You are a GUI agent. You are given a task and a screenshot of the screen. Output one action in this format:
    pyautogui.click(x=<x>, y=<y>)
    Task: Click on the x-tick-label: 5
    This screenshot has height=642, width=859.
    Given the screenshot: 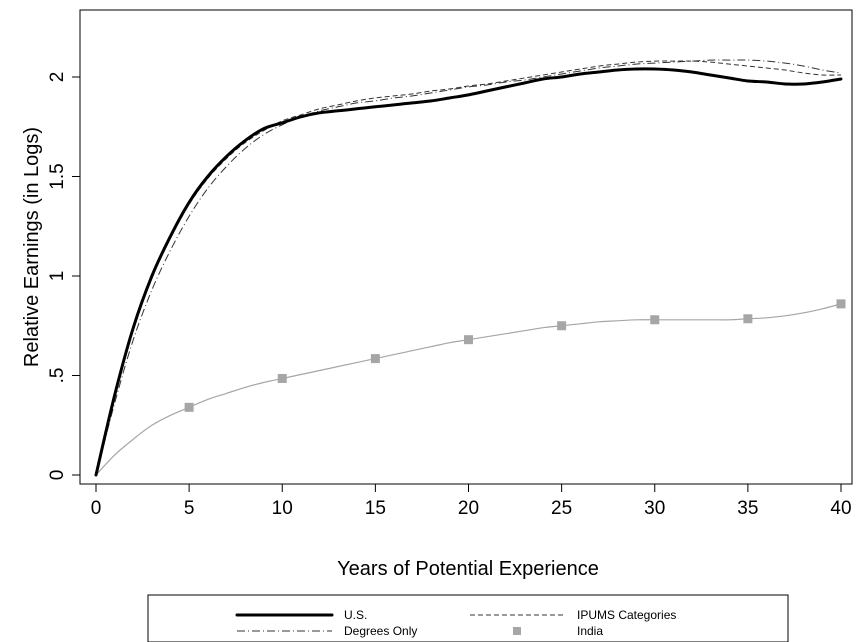 What is the action you would take?
    pyautogui.click(x=189, y=508)
    